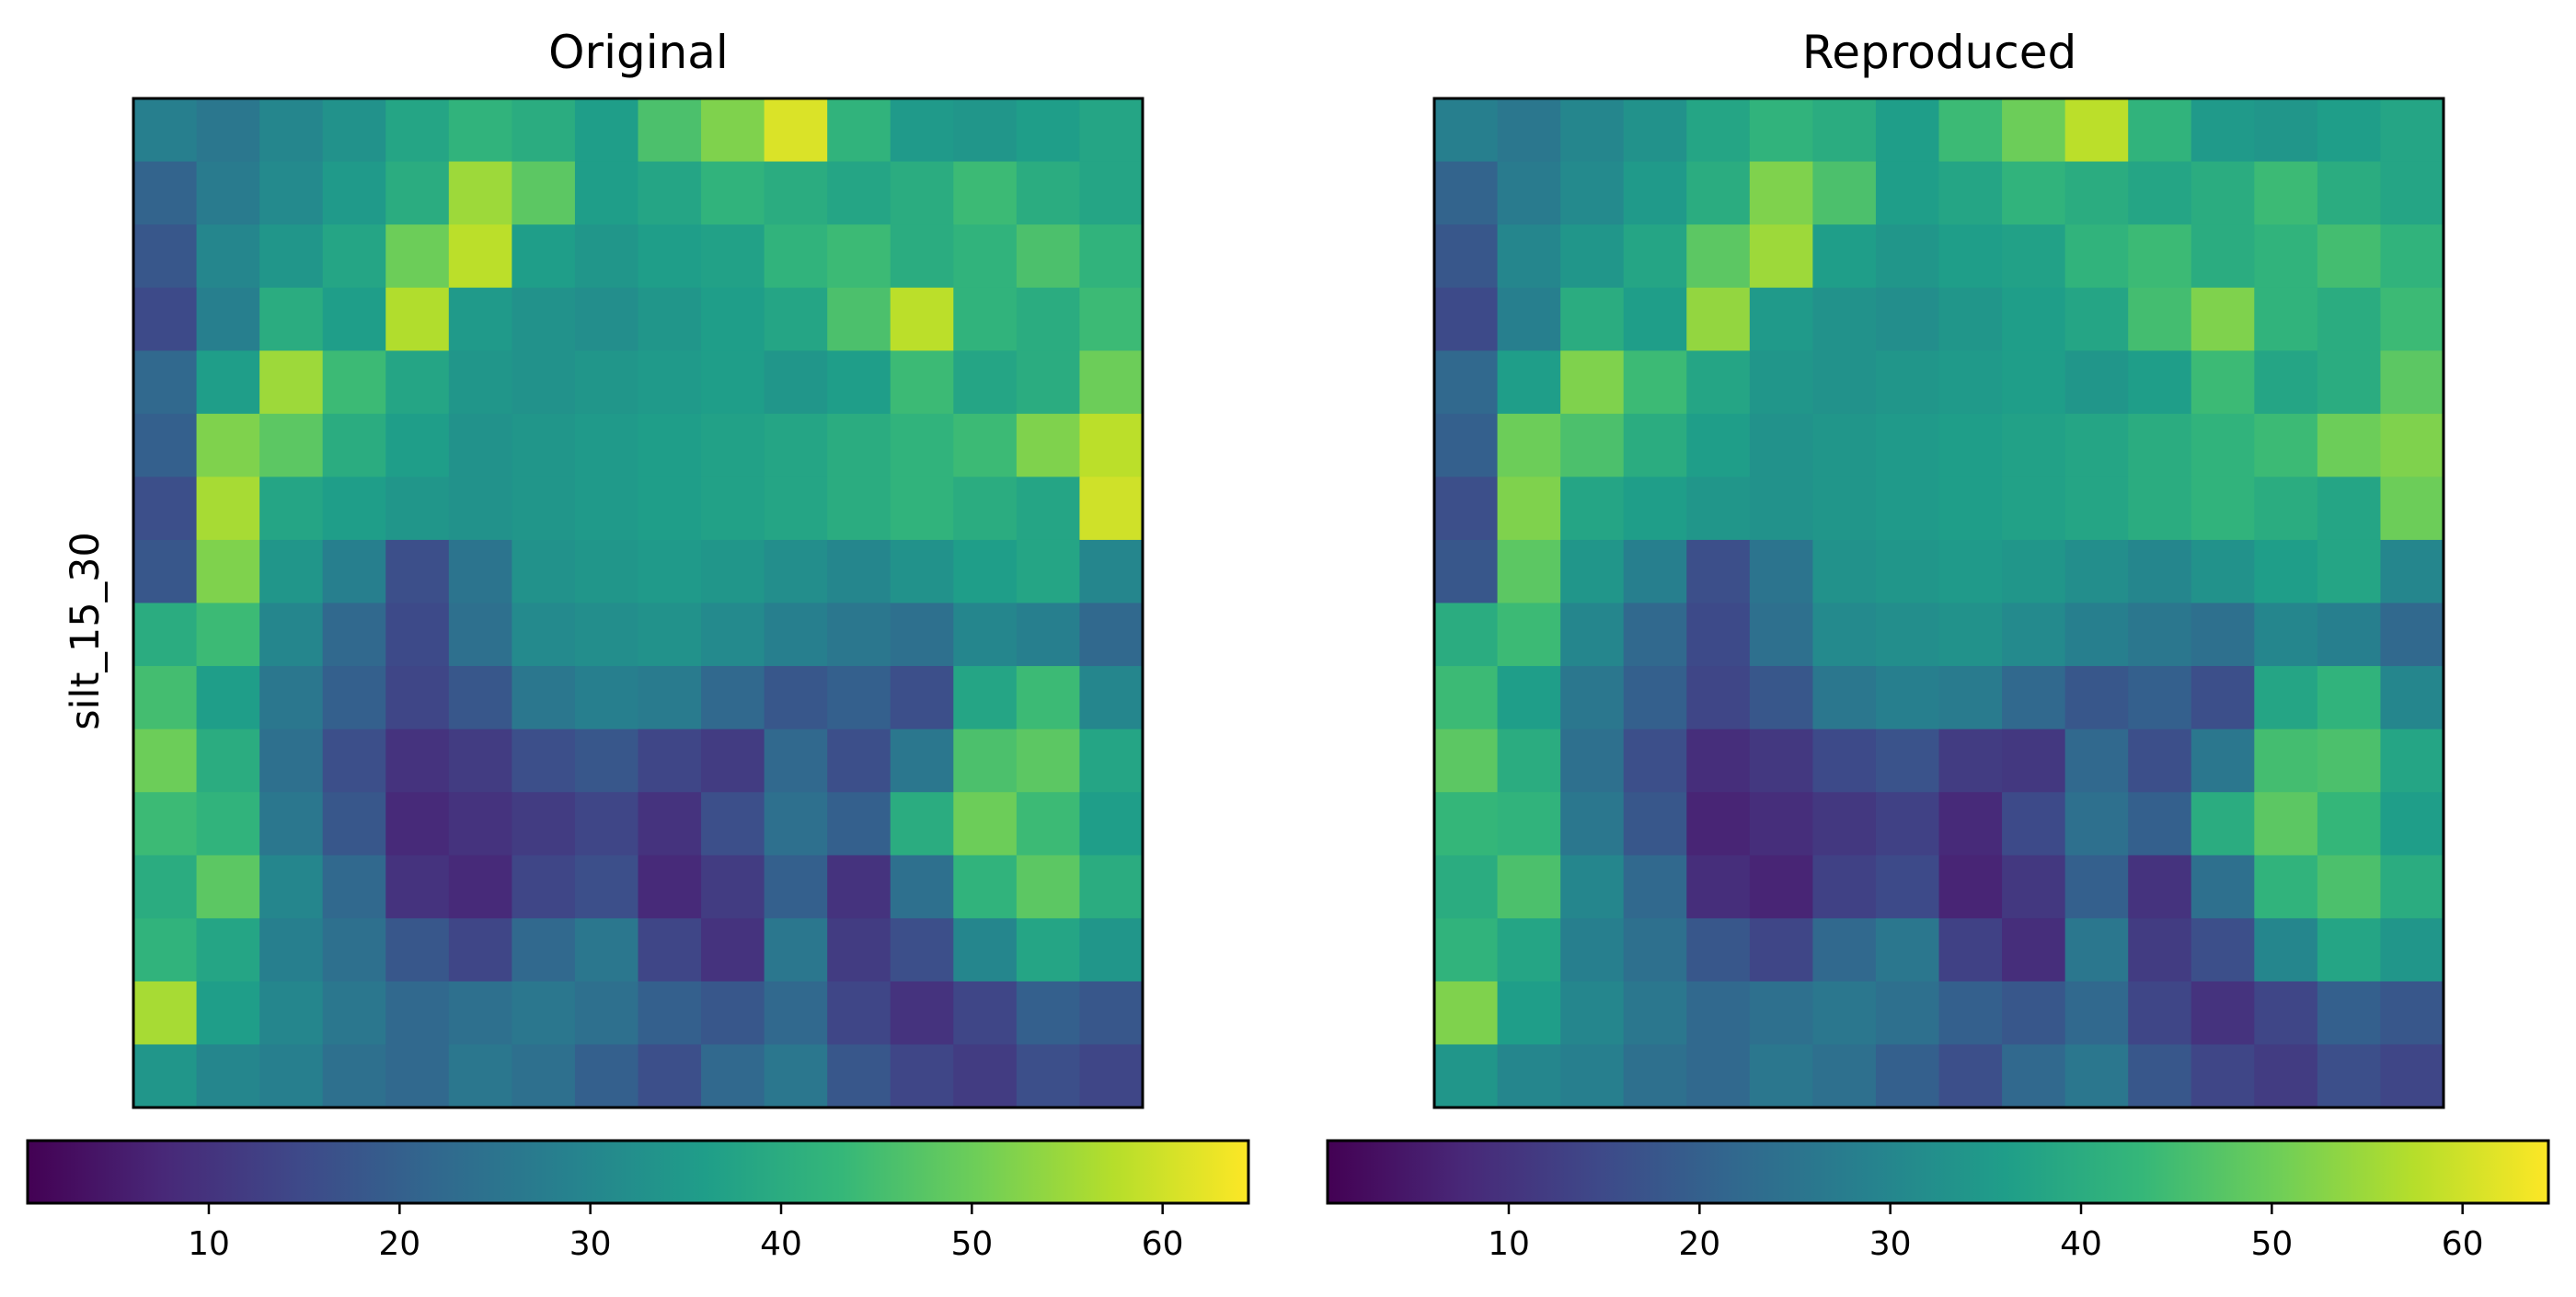  Describe the element at coordinates (1699, 1244) in the screenshot. I see `colorbar-tick-label: 20` at that location.